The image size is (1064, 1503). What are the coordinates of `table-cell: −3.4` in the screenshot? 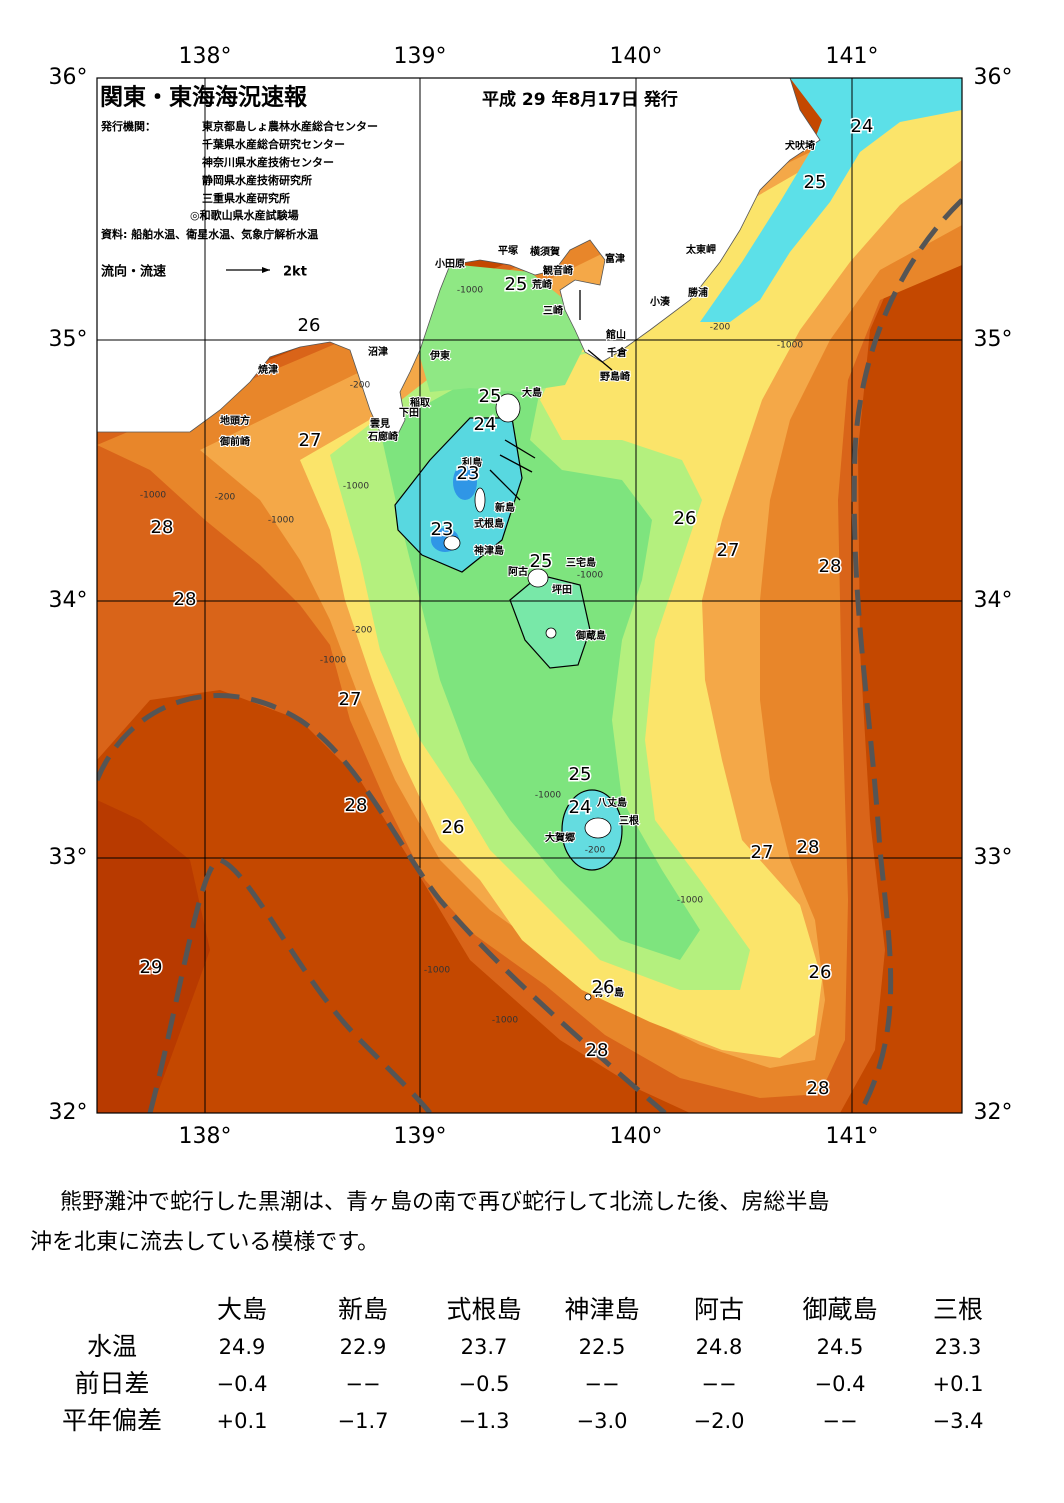 It's located at (958, 1421).